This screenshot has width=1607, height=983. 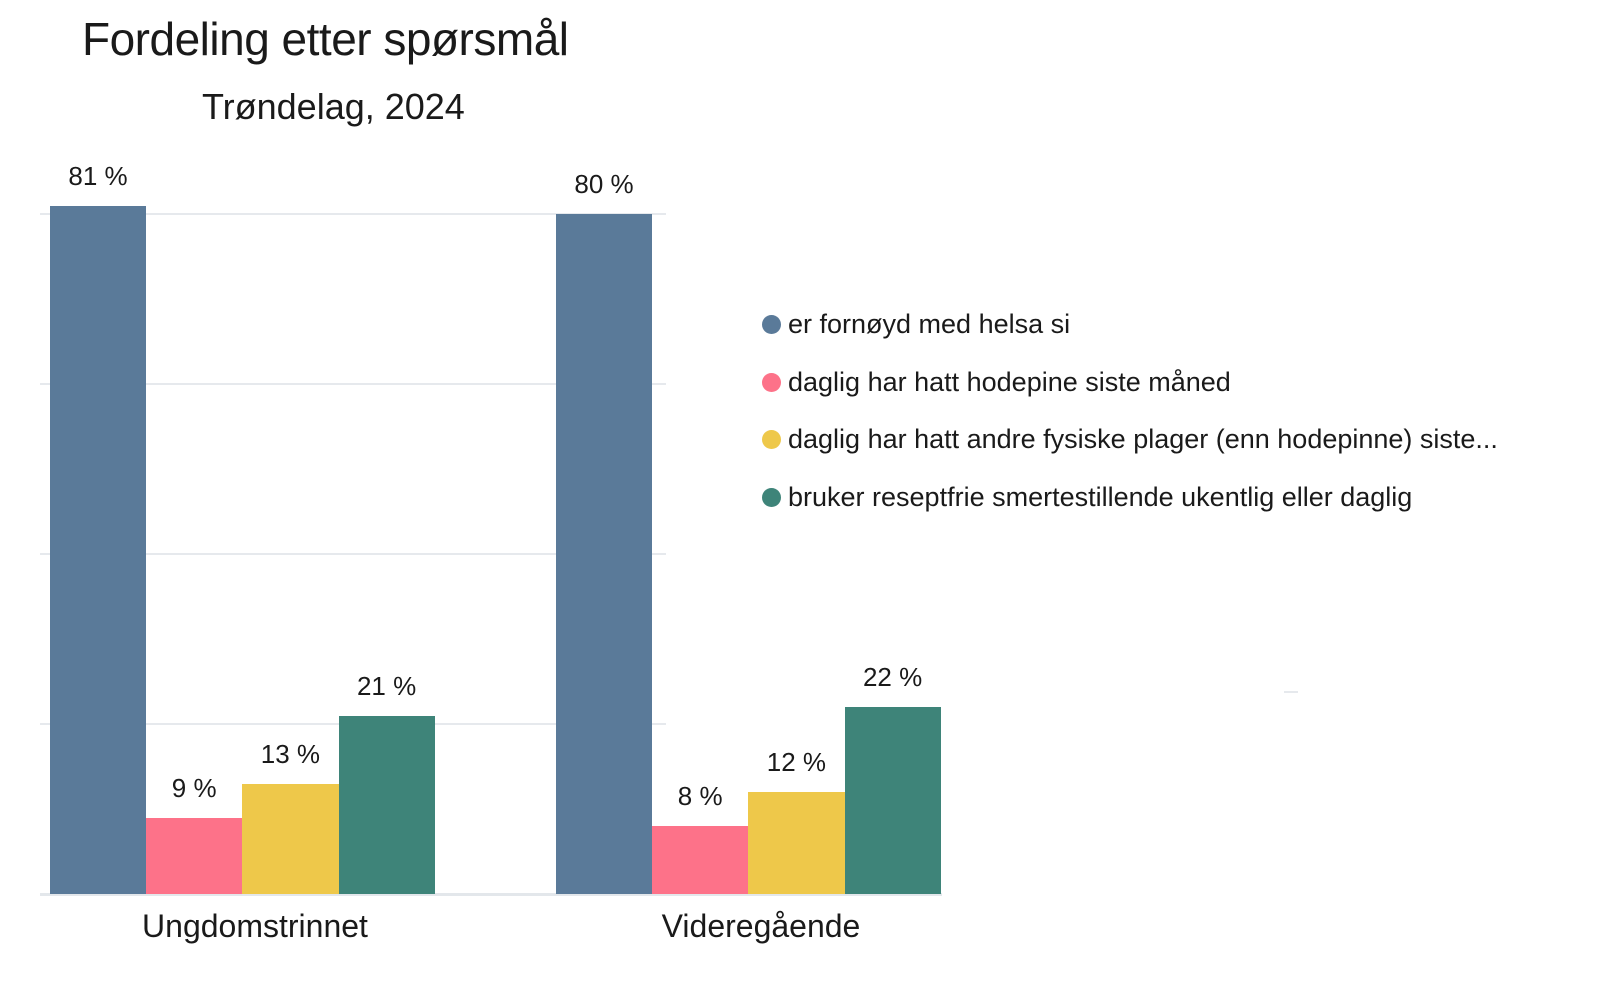 What do you see at coordinates (929, 324) in the screenshot?
I see `legend-label: er fornøyd med helsa si` at bounding box center [929, 324].